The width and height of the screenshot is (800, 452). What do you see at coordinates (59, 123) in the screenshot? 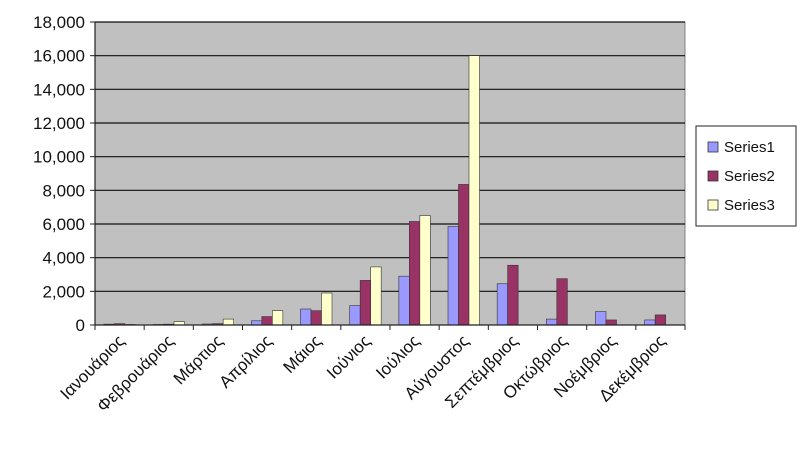
I see `y-tick-label: 12,000` at bounding box center [59, 123].